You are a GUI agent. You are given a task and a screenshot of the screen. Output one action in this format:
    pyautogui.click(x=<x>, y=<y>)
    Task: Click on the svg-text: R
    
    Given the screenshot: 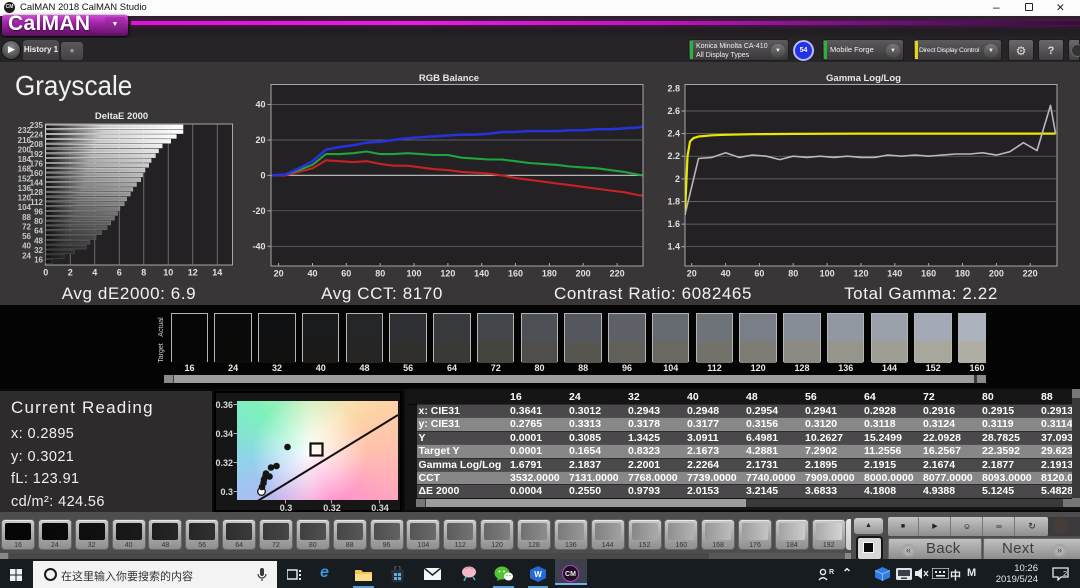 What is the action you would take?
    pyautogui.click(x=831, y=572)
    